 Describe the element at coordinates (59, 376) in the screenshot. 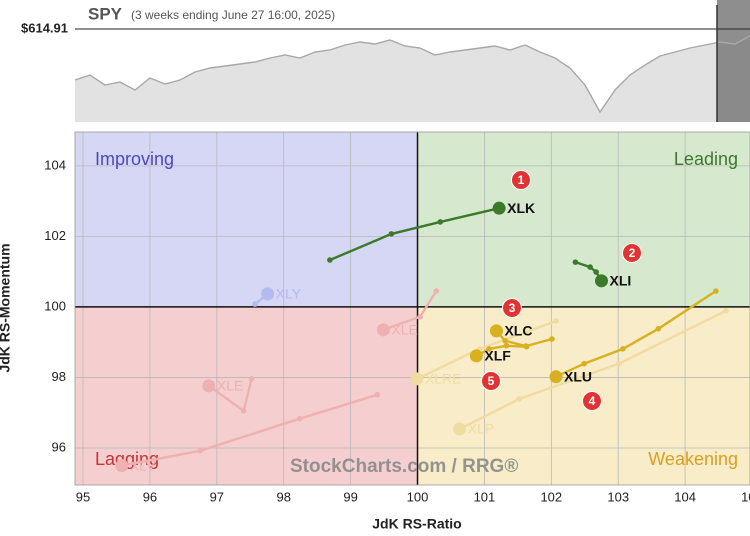

I see `y-tick-label: 98` at that location.